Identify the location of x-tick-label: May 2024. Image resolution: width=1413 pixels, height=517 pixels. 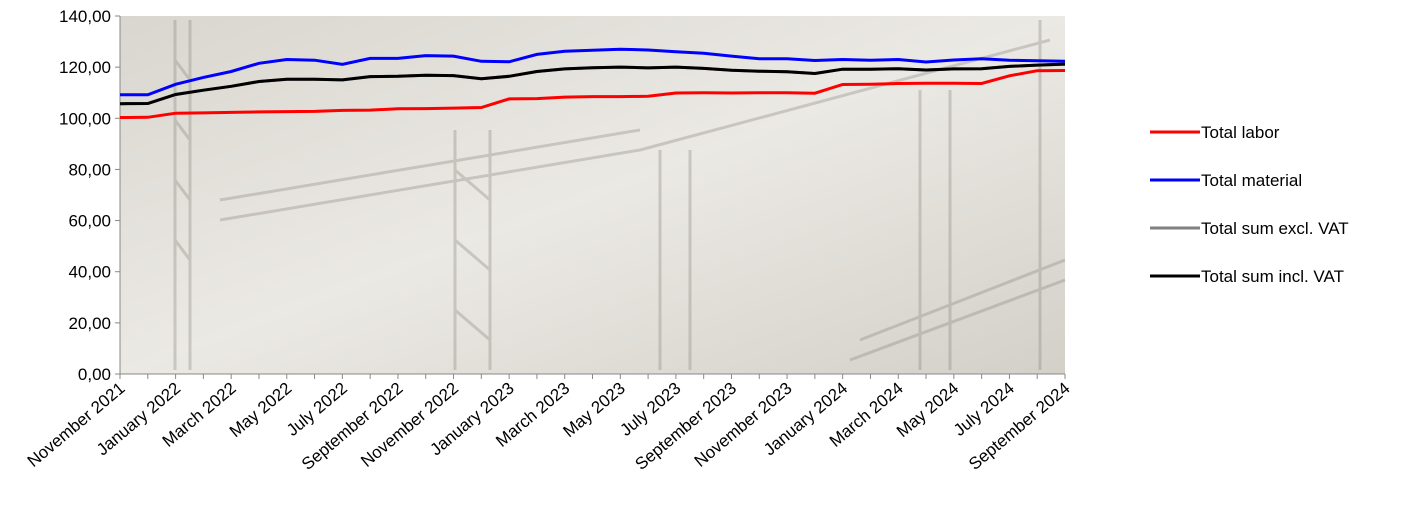
(927, 410).